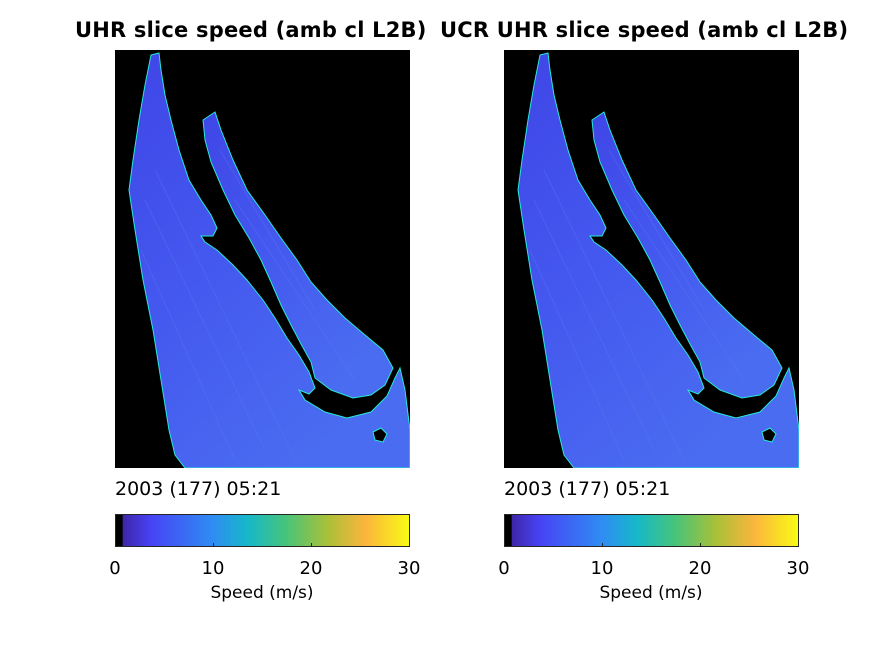 This screenshot has height=663, width=884. What do you see at coordinates (251, 30) in the screenshot?
I see `panel-title: UHR slice speed (amb cl L2B)` at bounding box center [251, 30].